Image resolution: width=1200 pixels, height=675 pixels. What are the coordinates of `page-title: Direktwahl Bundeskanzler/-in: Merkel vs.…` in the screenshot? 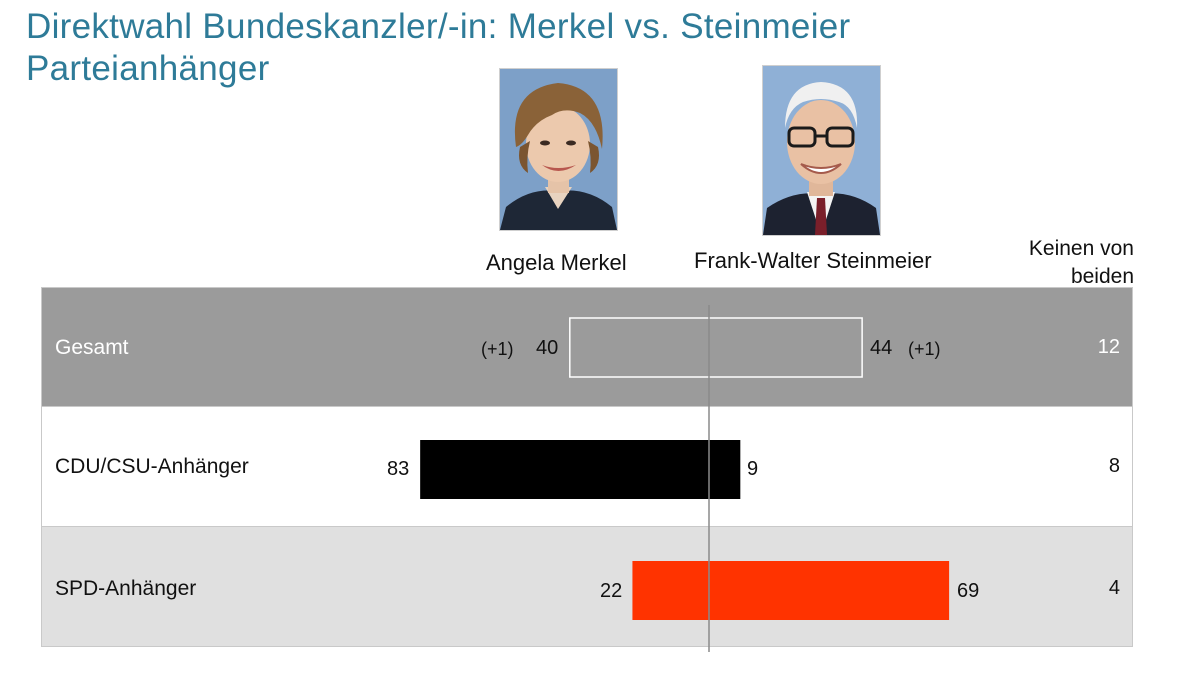 It's located at (438, 48).